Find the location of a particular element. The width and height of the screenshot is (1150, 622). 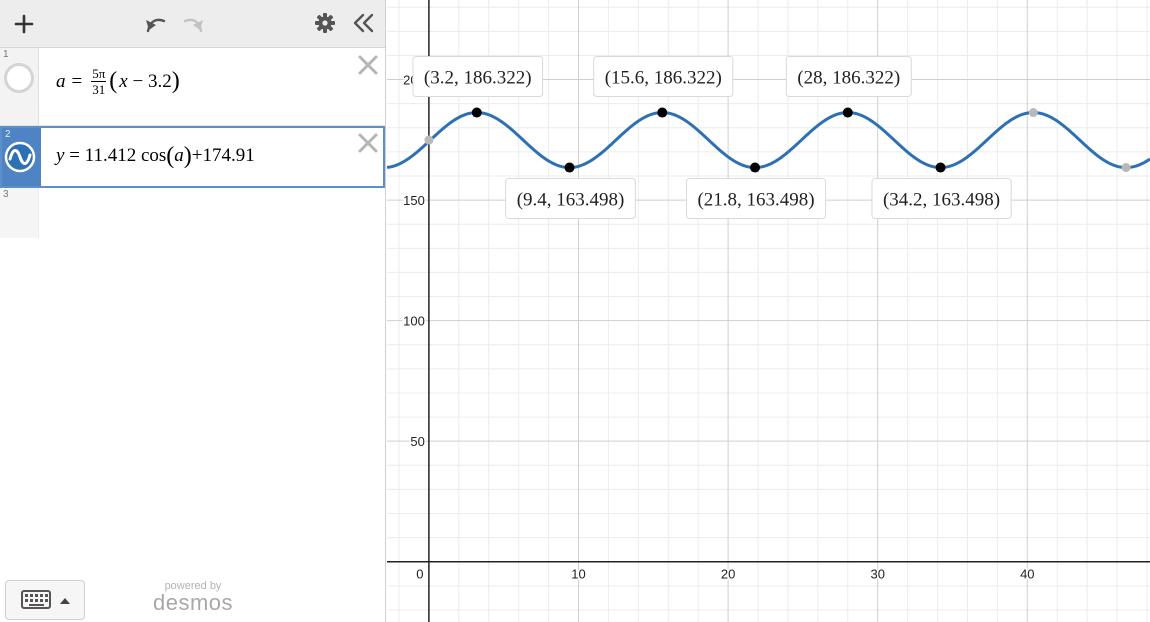

expression-row-1: 1 a = 5π 31 ( x − 3.2 ) is located at coordinates (192, 87).